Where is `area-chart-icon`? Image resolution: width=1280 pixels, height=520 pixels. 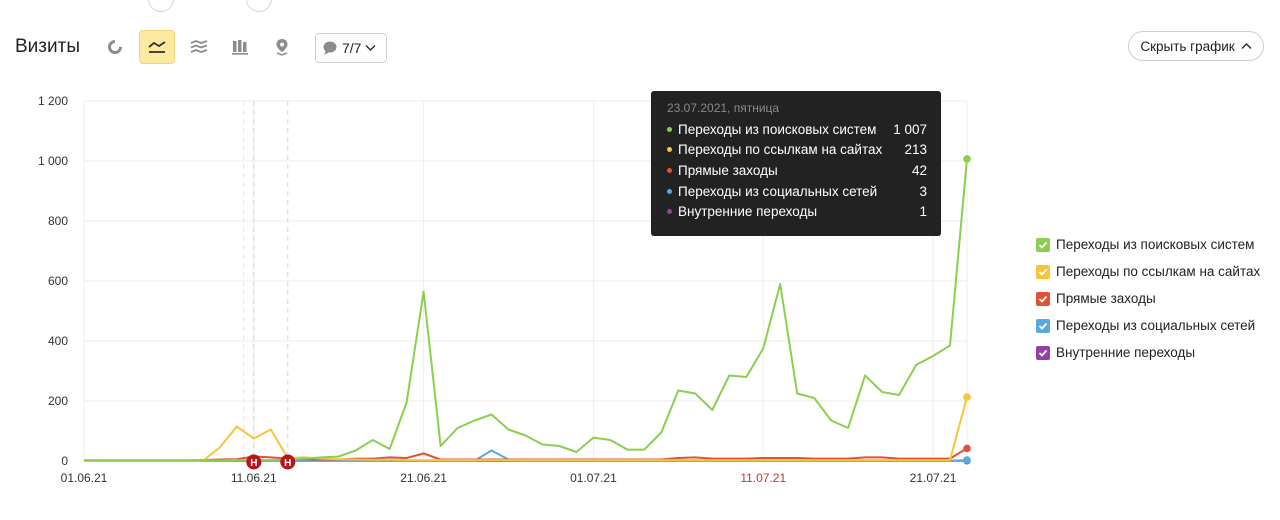 area-chart-icon is located at coordinates (199, 46).